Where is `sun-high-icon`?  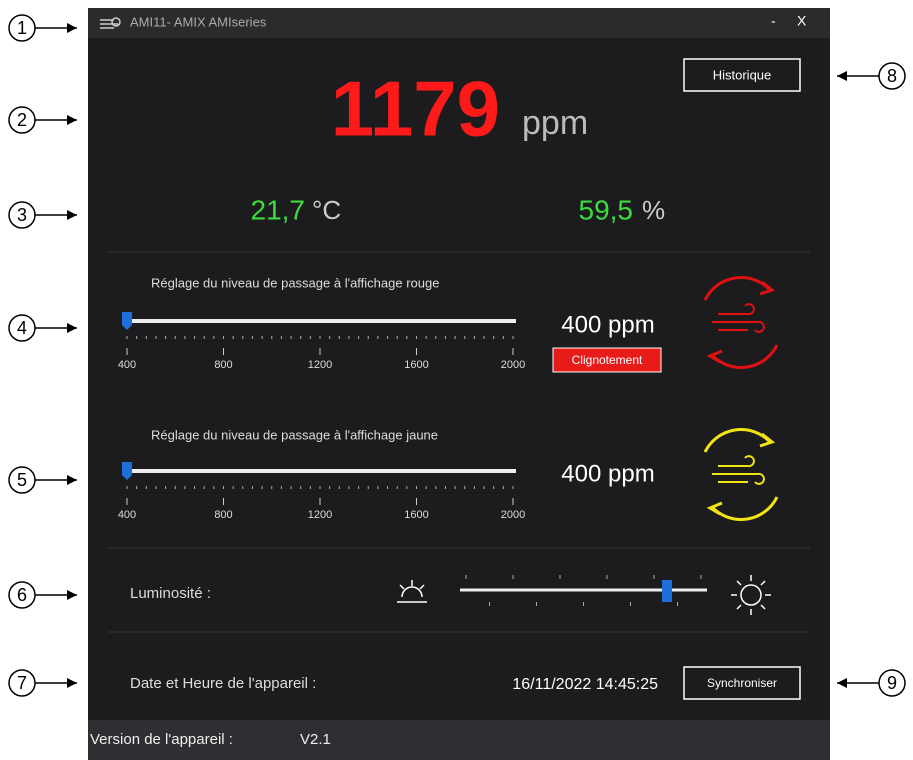 sun-high-icon is located at coordinates (751, 595).